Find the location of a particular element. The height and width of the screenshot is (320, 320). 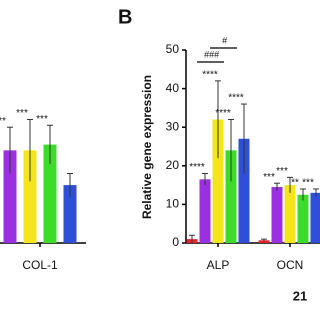

x-tick-label: OCN is located at coordinates (290, 265).